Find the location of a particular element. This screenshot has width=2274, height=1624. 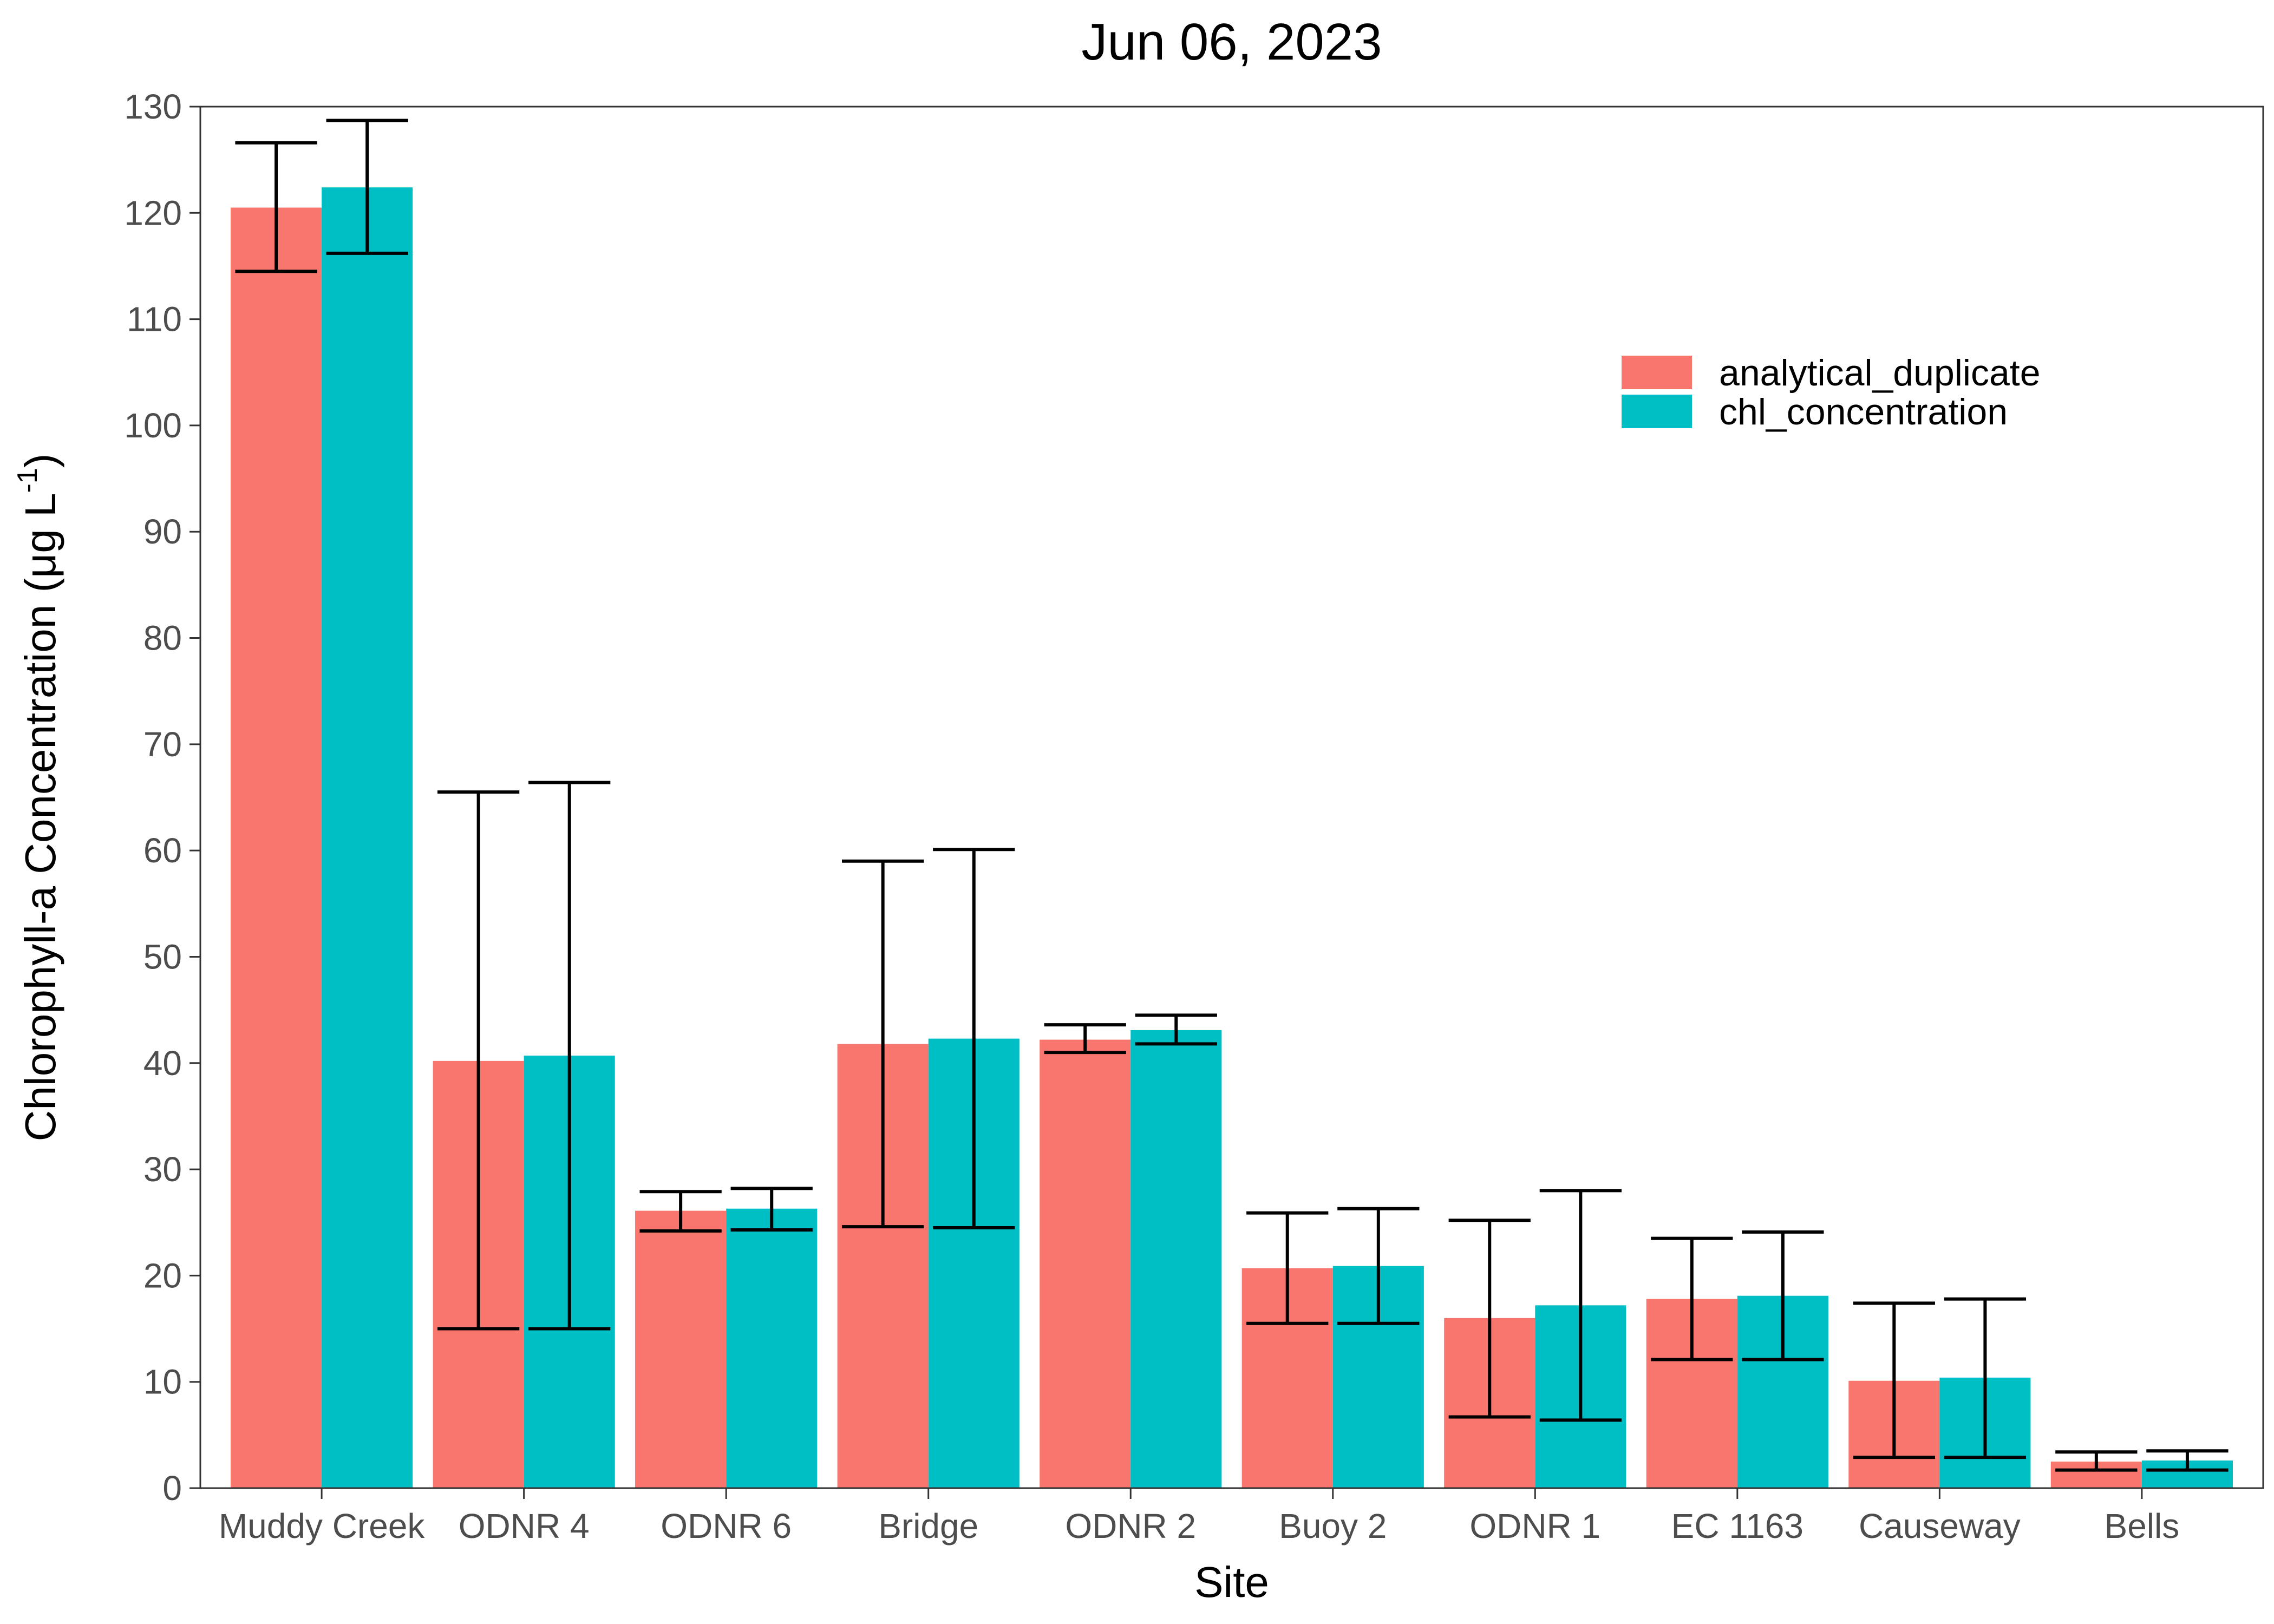

y-axis-title-main: Chlorophyll-a Concentration (μg L is located at coordinates (40, 817).